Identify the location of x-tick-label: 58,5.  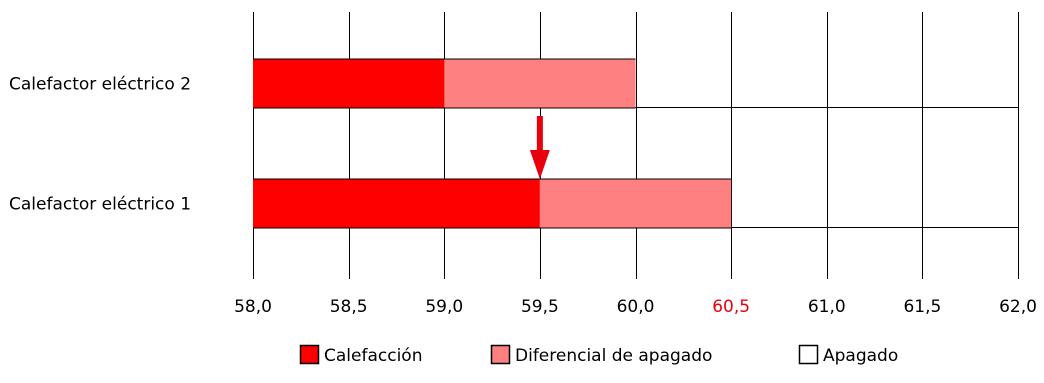
(349, 307).